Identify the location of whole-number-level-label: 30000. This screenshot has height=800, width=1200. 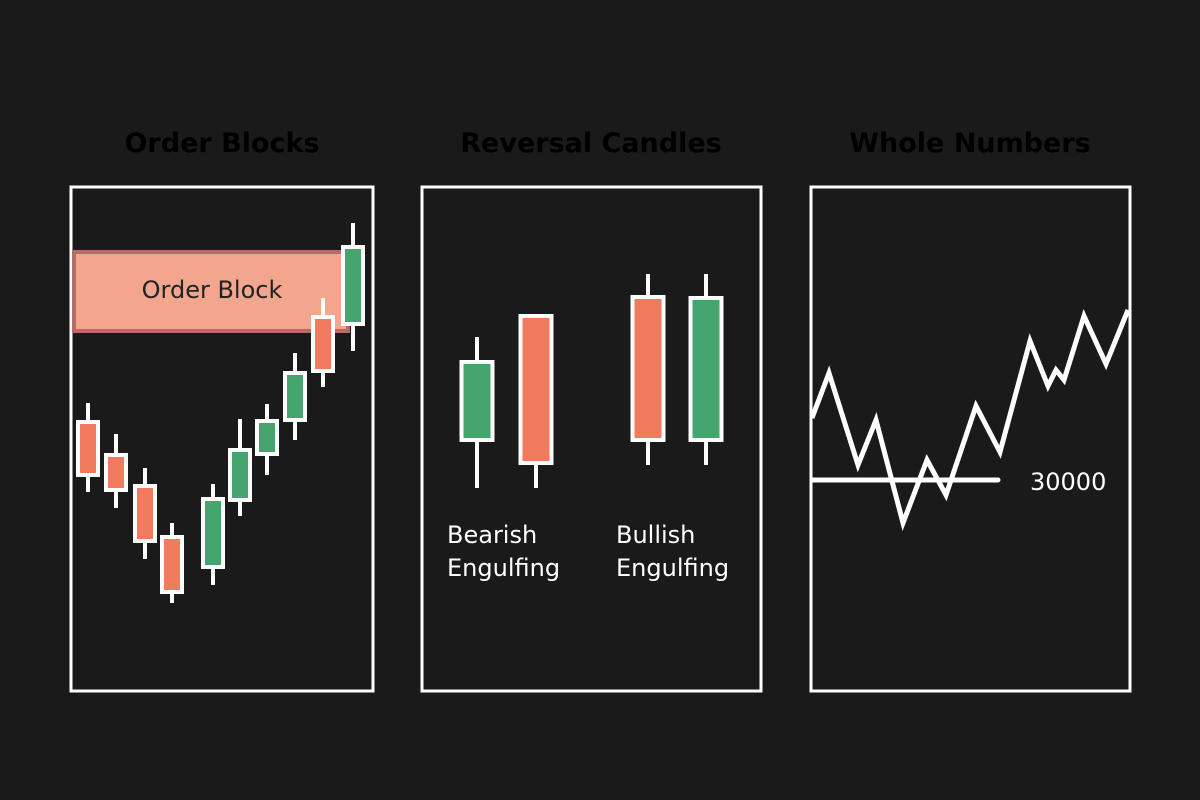
(1068, 482).